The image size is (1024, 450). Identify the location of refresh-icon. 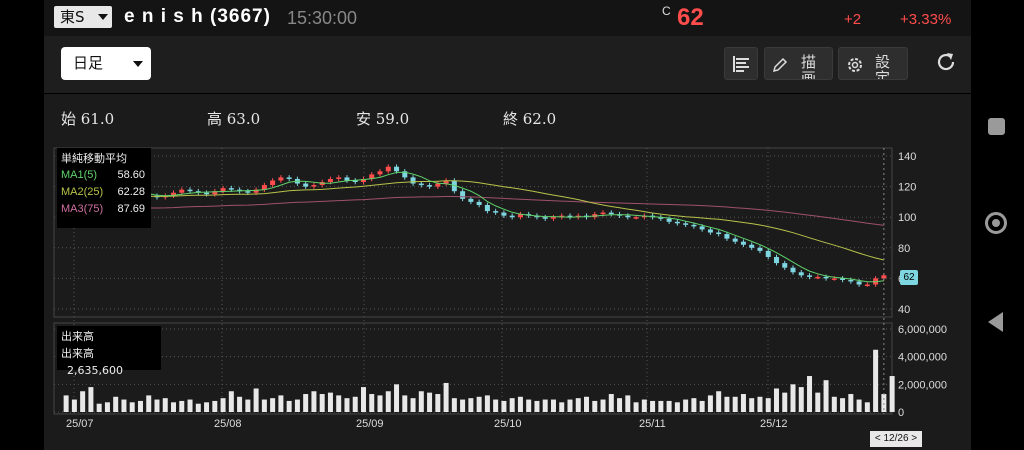
(946, 62).